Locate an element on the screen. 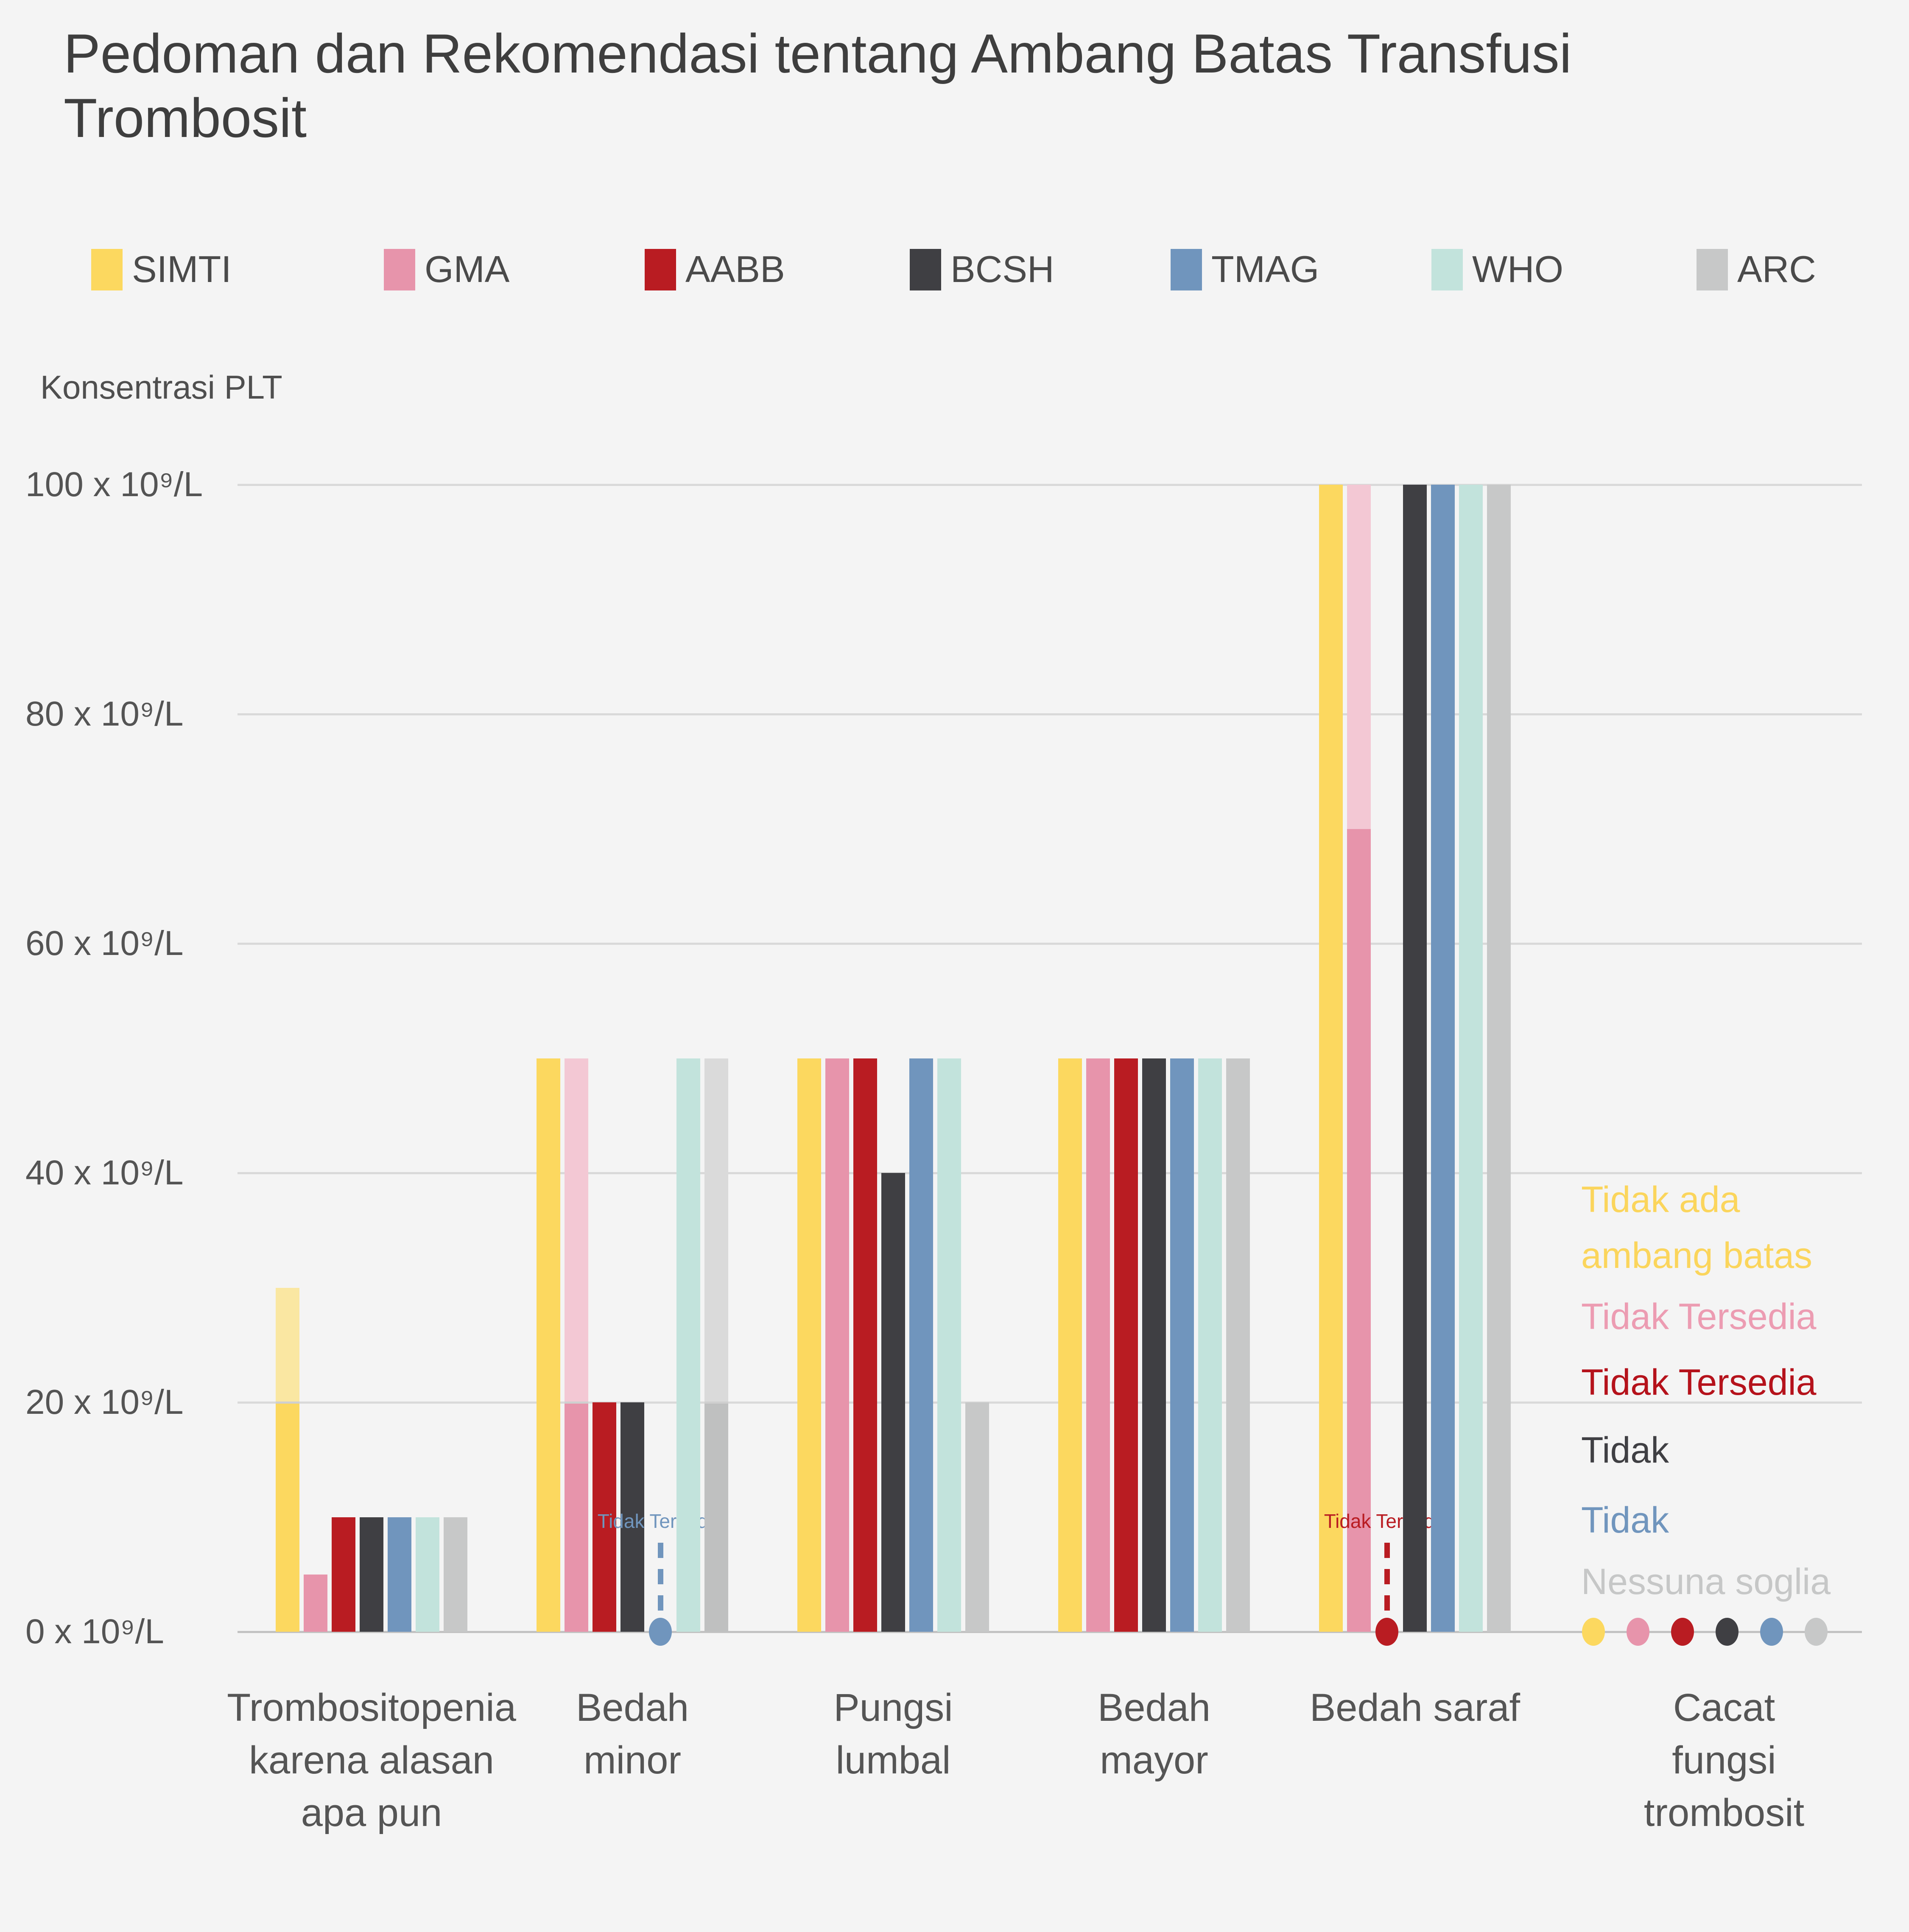  x-label-0: Trombositopenia karena alasan apa pun is located at coordinates (372, 1760).